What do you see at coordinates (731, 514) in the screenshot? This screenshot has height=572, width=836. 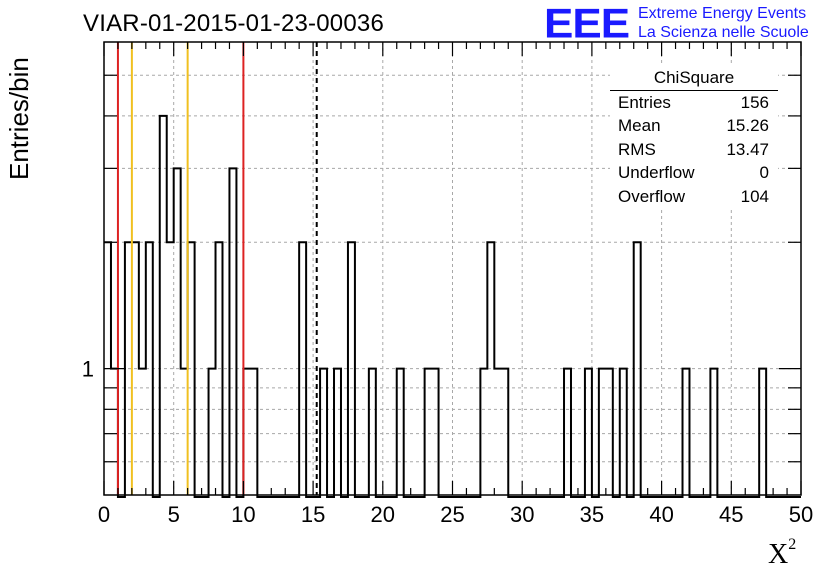 I see `x-tick-label: 45` at bounding box center [731, 514].